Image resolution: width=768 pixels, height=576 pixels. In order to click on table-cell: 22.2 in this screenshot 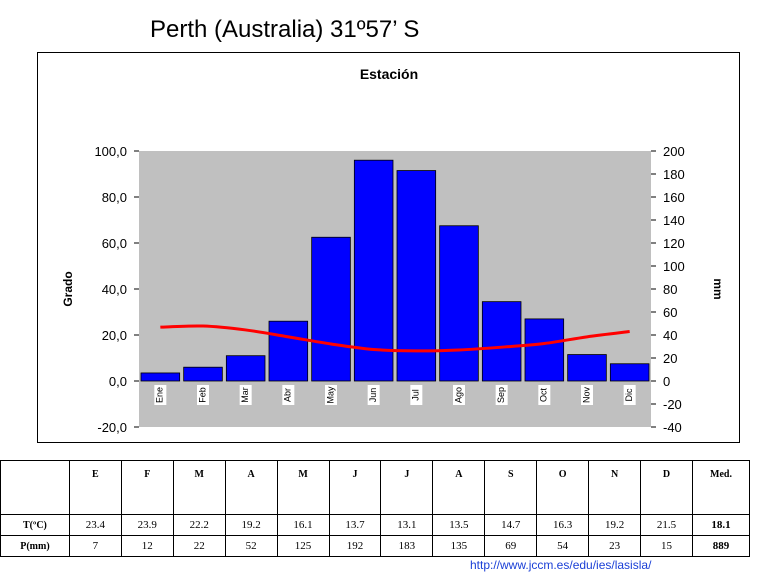, I will do `click(199, 525)`.